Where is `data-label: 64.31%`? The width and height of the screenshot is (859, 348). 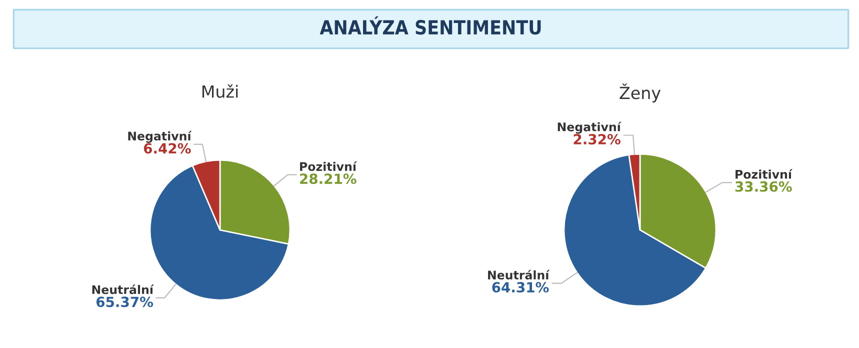
data-label: 64.31% is located at coordinates (520, 287).